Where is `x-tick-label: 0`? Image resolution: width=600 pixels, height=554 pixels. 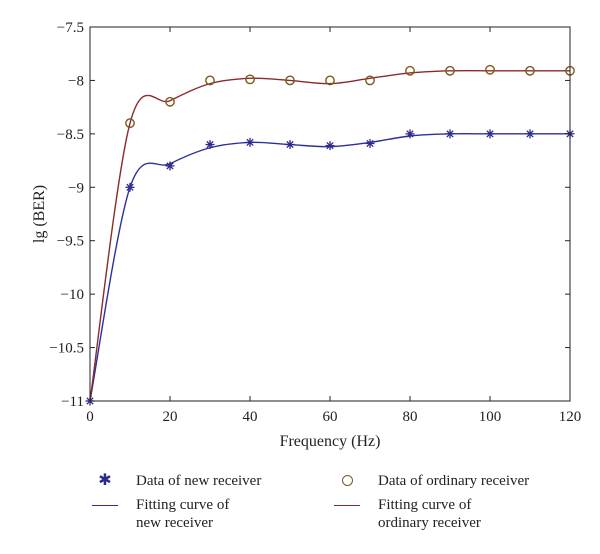
x-tick-label: 0 is located at coordinates (90, 417).